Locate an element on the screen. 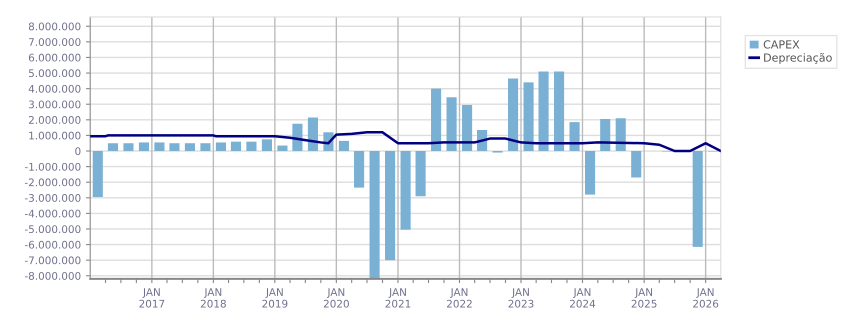 This screenshot has height=313, width=851. y-tick-label: -7.000.000 is located at coordinates (52, 260).